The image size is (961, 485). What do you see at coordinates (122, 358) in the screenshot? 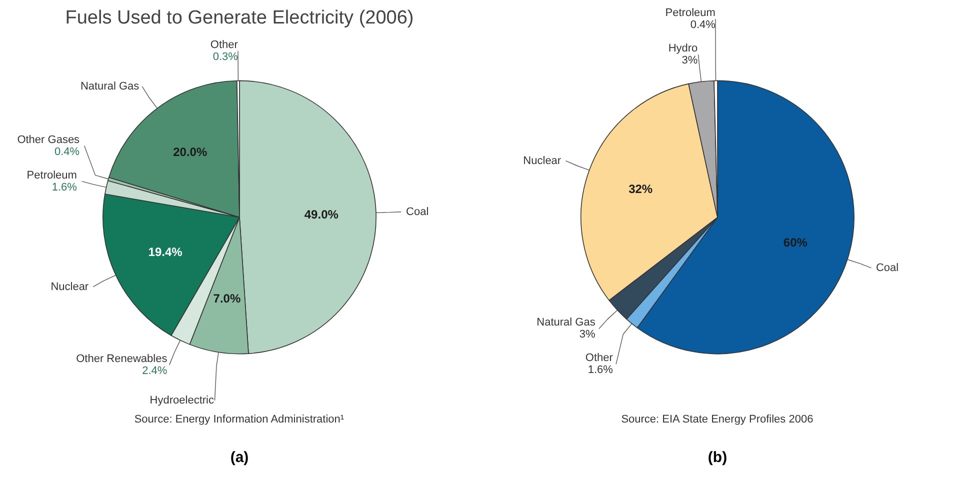
I see `slice-label: Other Renewables` at bounding box center [122, 358].